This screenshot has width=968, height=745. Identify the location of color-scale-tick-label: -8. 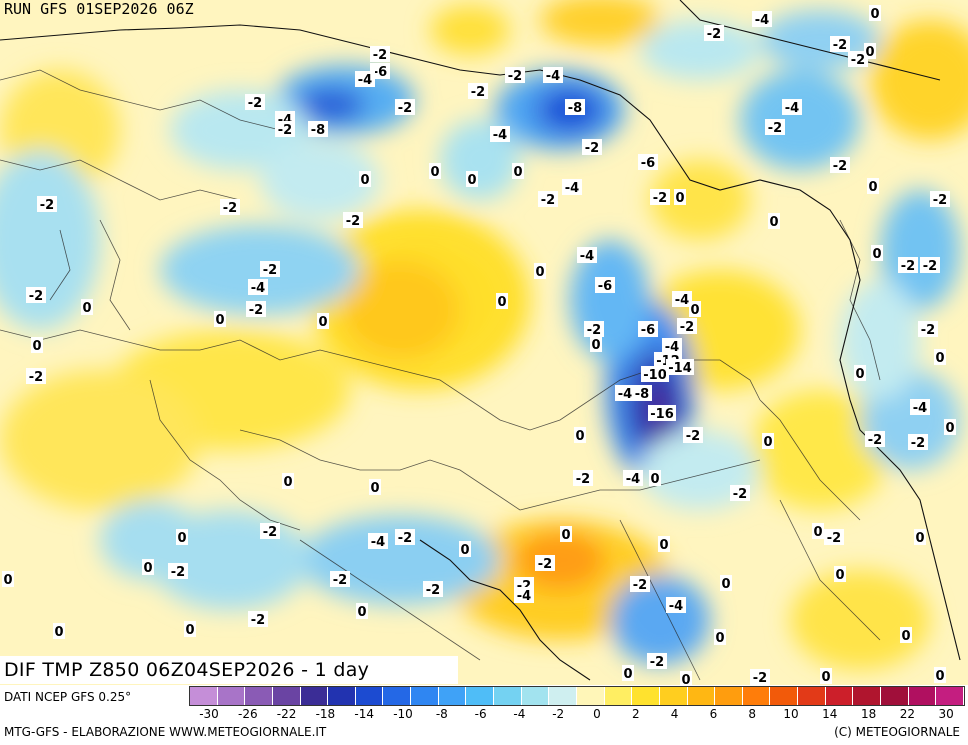
(441, 714).